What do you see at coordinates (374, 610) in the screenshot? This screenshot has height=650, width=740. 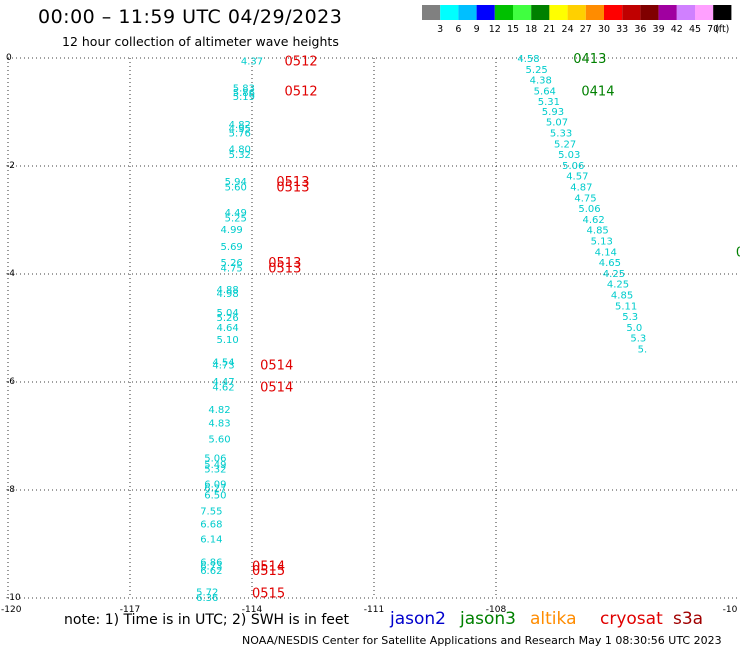 I see `x-tick-label: -111` at bounding box center [374, 610].